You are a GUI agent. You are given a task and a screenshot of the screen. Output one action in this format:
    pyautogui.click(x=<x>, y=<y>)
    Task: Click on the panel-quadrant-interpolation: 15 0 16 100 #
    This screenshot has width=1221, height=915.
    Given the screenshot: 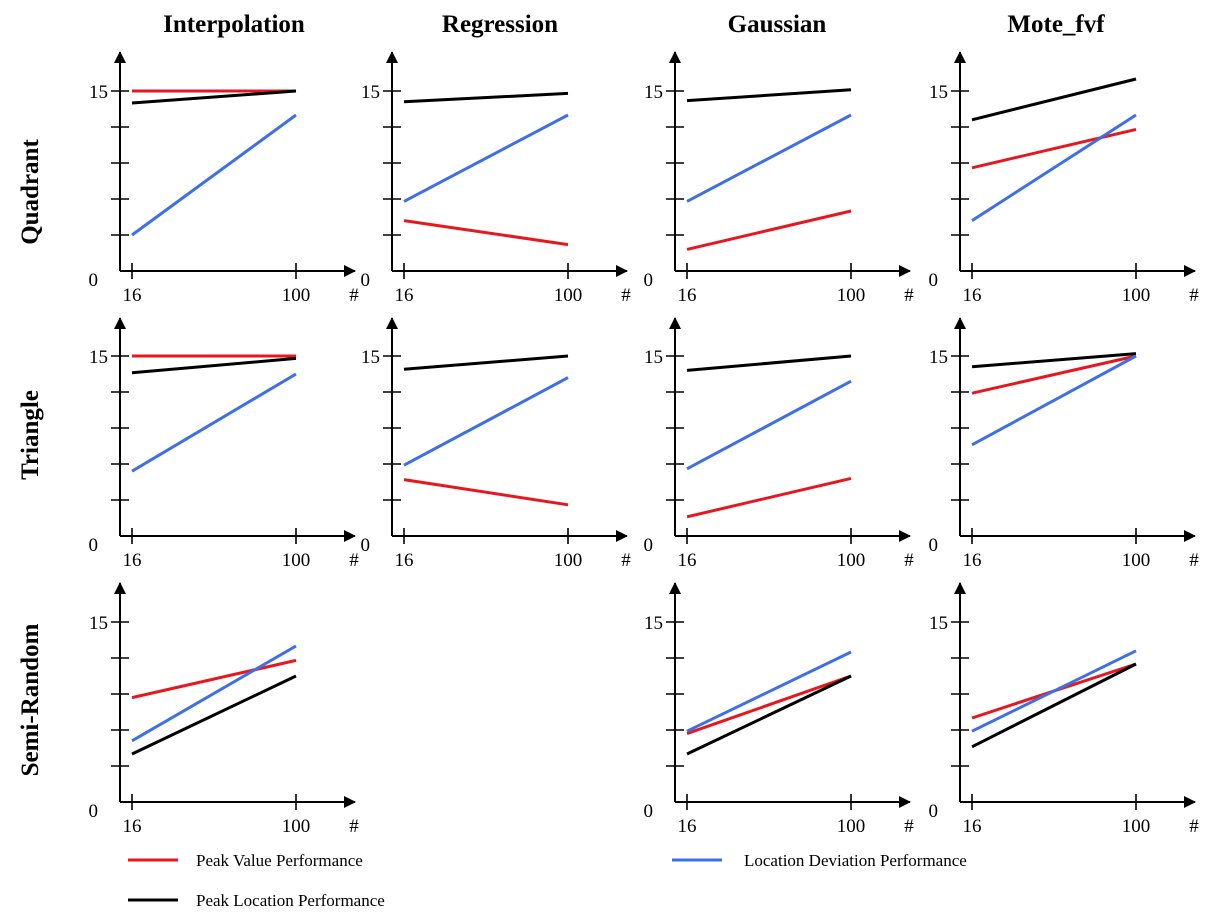 What is the action you would take?
    pyautogui.click(x=224, y=178)
    